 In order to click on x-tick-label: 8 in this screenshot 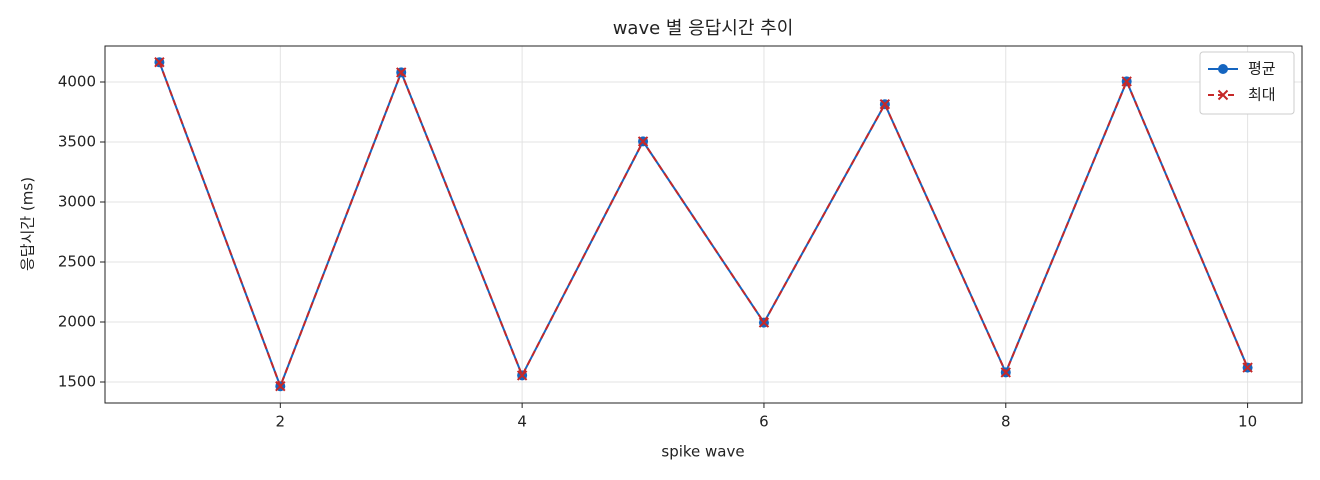, I will do `click(1006, 422)`.